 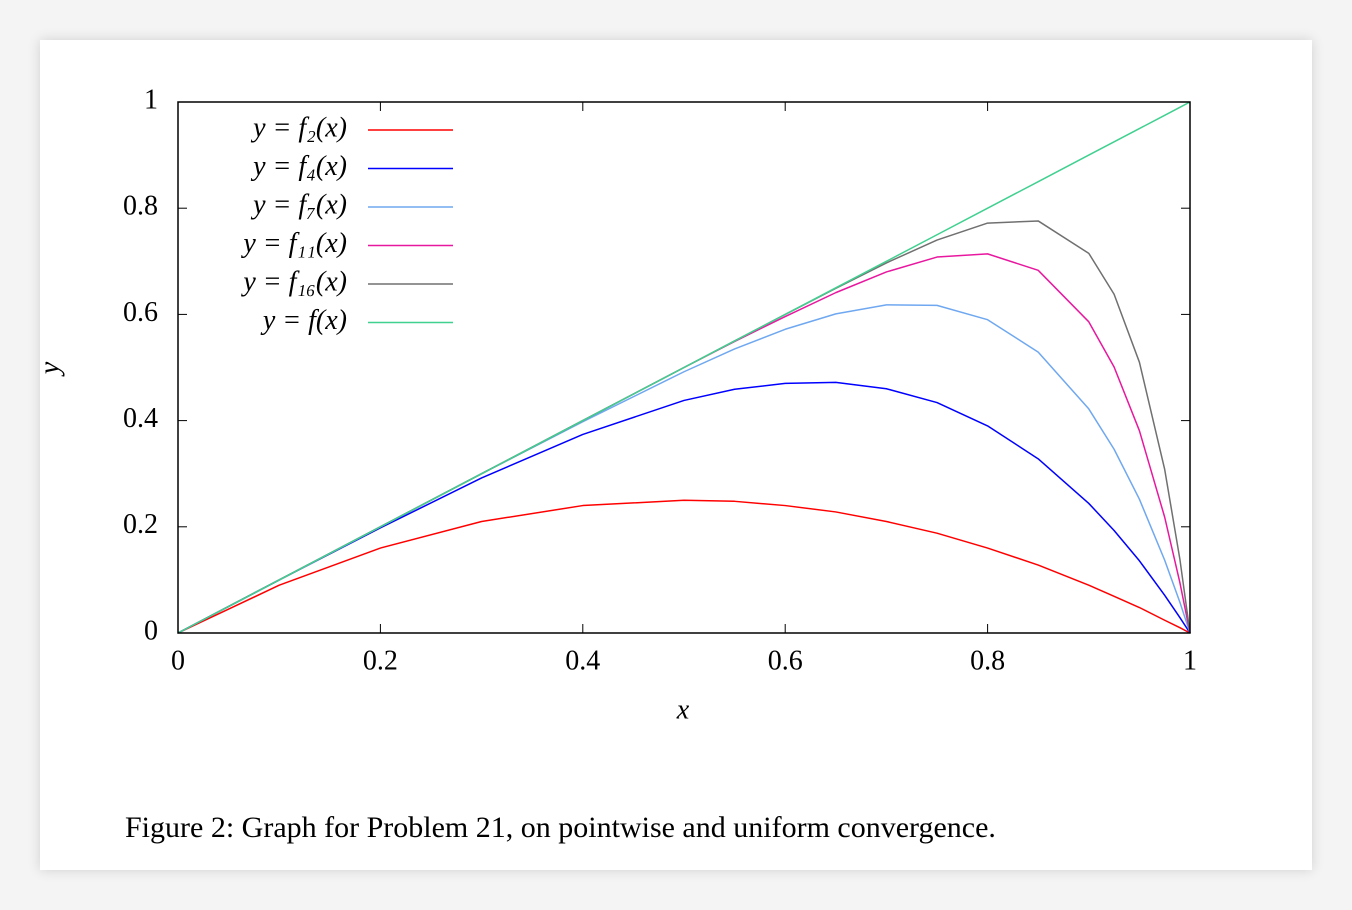 What do you see at coordinates (582, 660) in the screenshot?
I see `x-tick-label: 0.4` at bounding box center [582, 660].